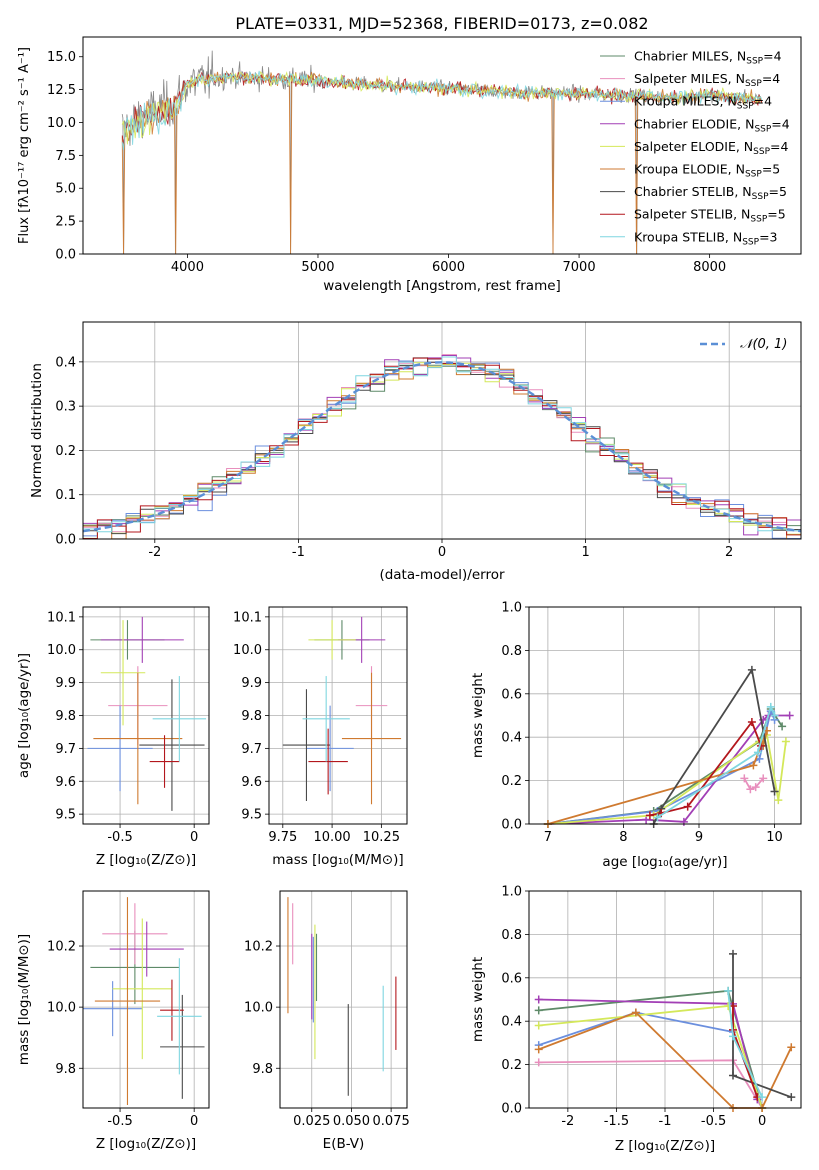  What do you see at coordinates (351, 1121) in the screenshot?
I see `x-tick-label: 0.050` at bounding box center [351, 1121].